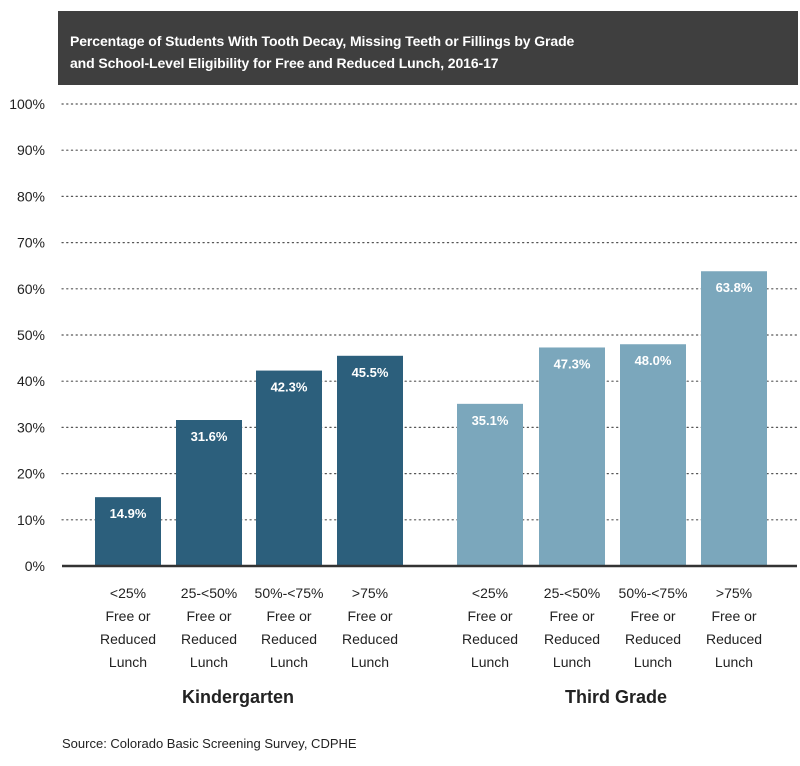 This screenshot has height=766, width=800. Describe the element at coordinates (35, 566) in the screenshot. I see `y-tick-label: 0%` at that location.